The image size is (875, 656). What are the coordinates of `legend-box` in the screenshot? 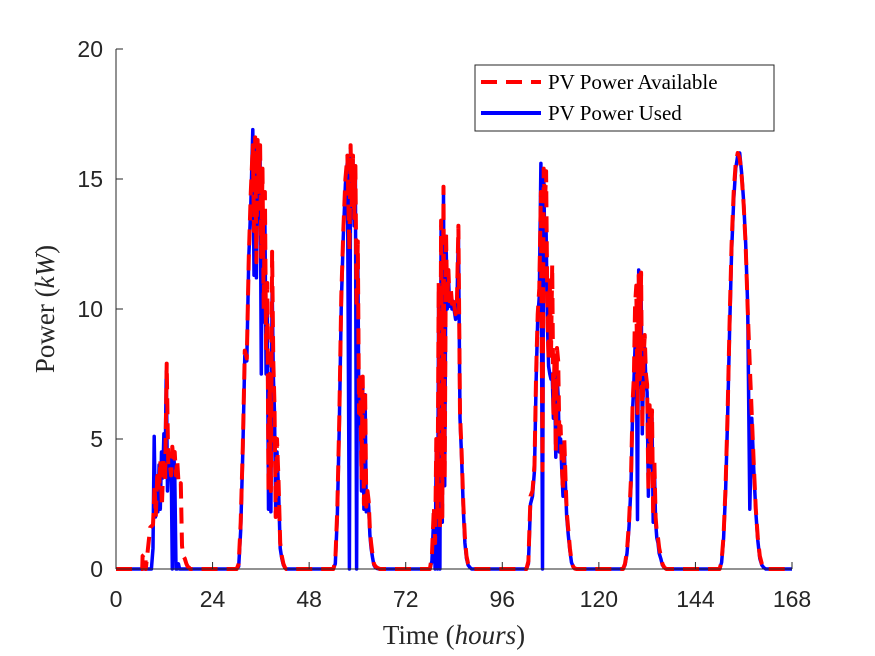 It's located at (624, 98).